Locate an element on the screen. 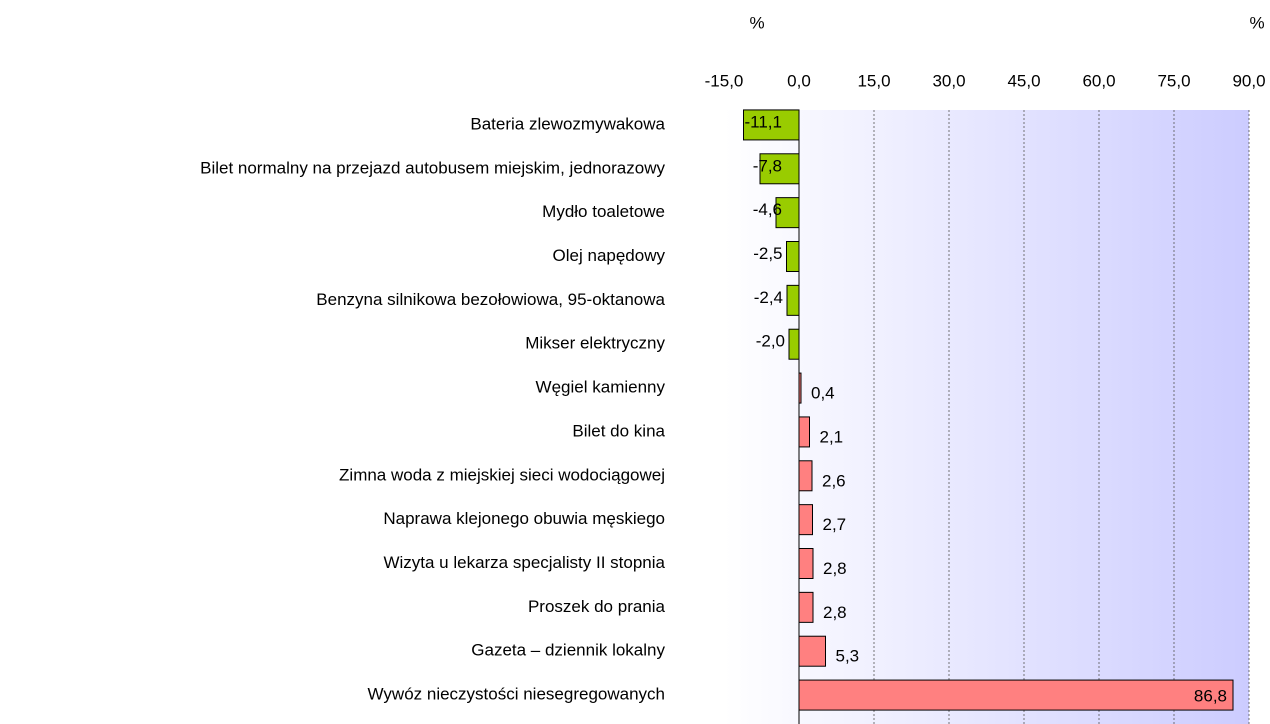 Image resolution: width=1270 pixels, height=724 pixels. y-tick-label: Proszek do prania is located at coordinates (597, 606).